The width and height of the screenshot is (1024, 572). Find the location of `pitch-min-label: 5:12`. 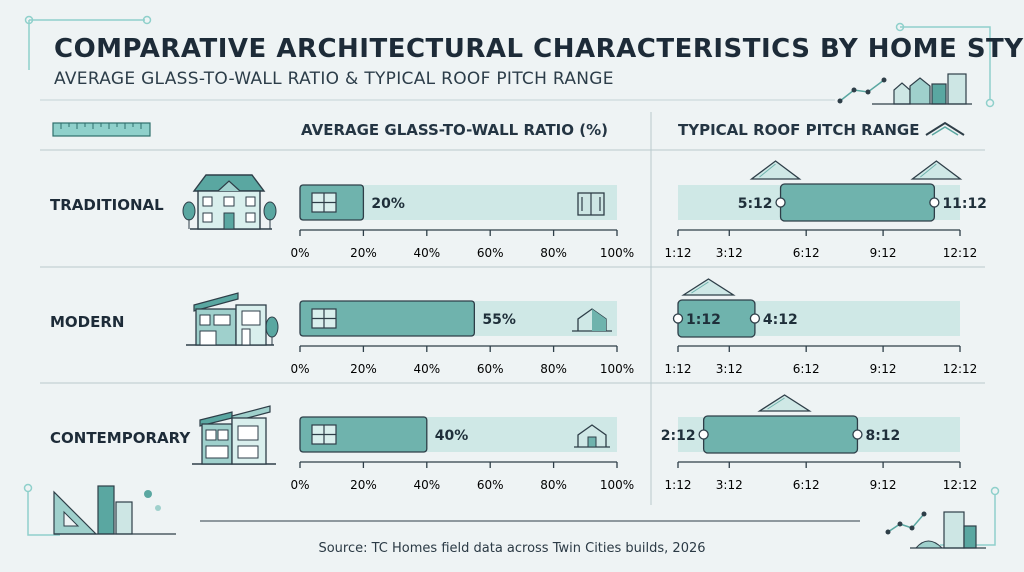

pitch-min-label: 5:12 is located at coordinates (755, 204).